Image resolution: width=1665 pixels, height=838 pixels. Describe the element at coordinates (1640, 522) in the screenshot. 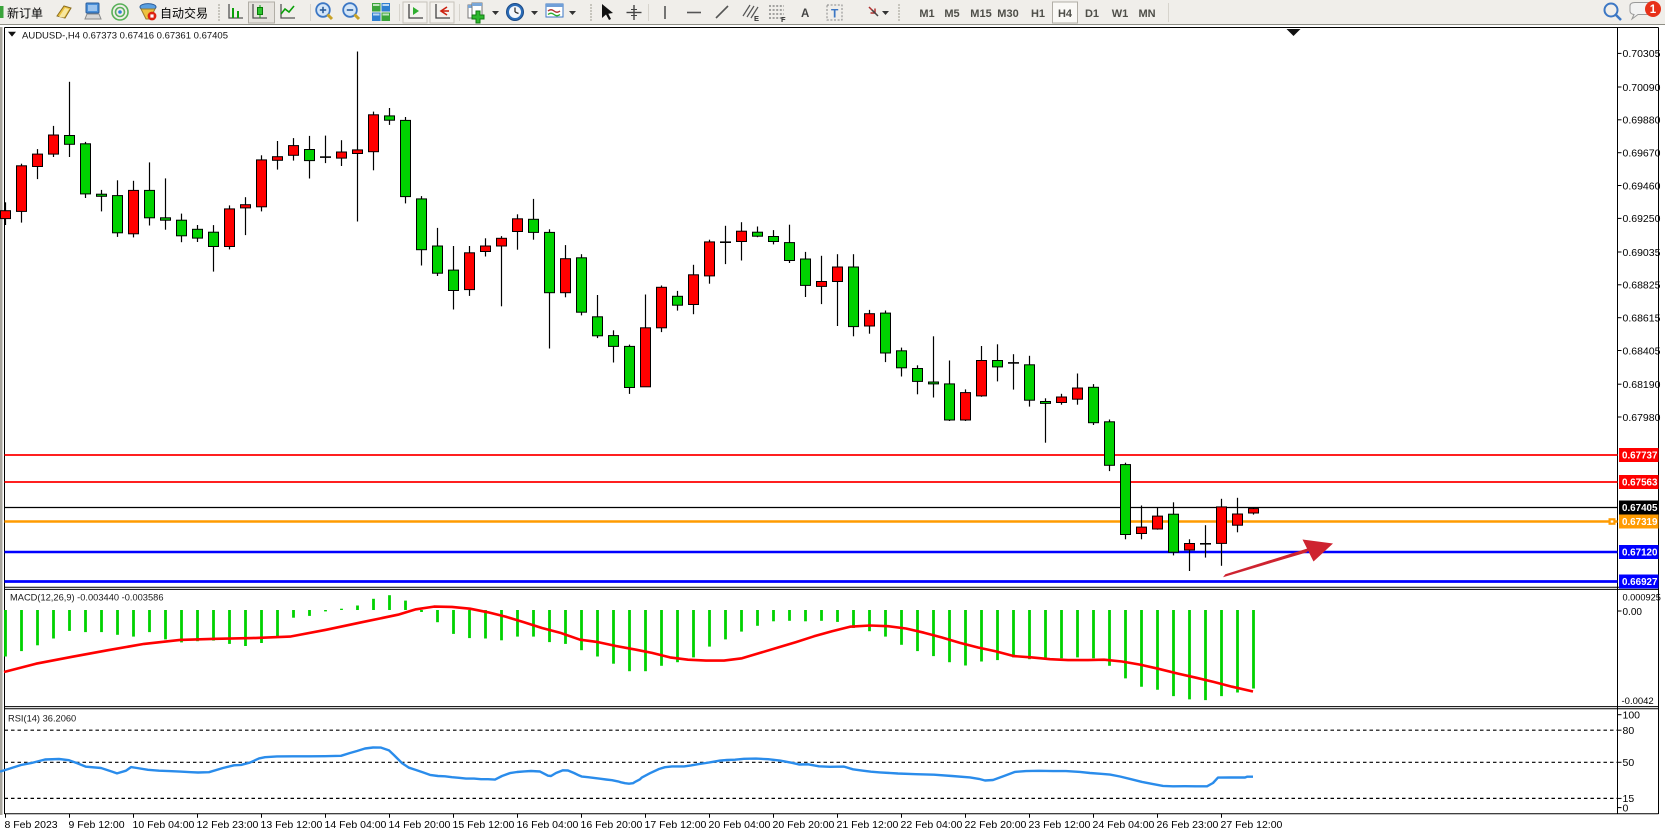

I see `svg-text: 0.67319` at that location.